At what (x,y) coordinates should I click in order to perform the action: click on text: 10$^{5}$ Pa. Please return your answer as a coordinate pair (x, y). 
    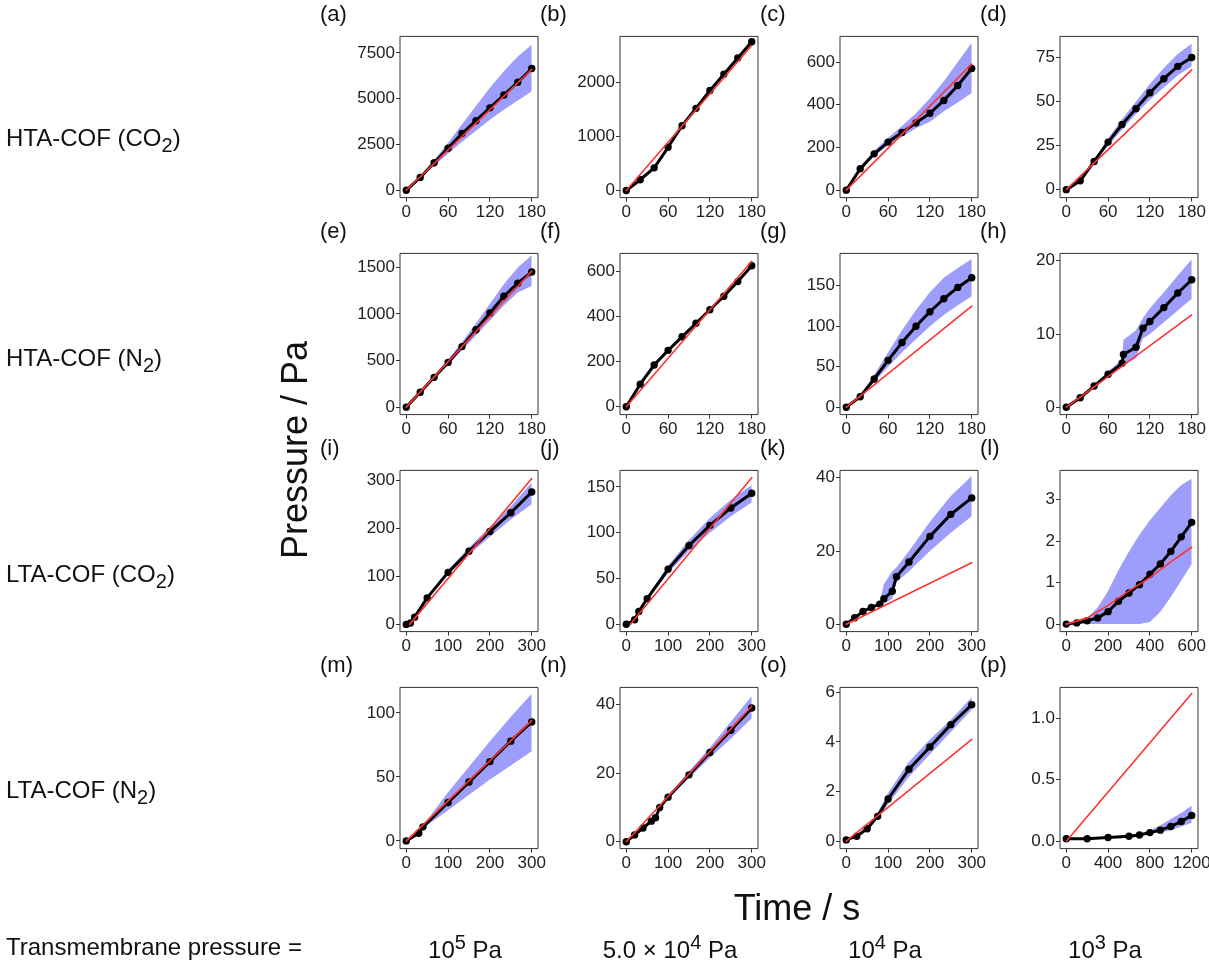
    Looking at the image, I should click on (465, 947).